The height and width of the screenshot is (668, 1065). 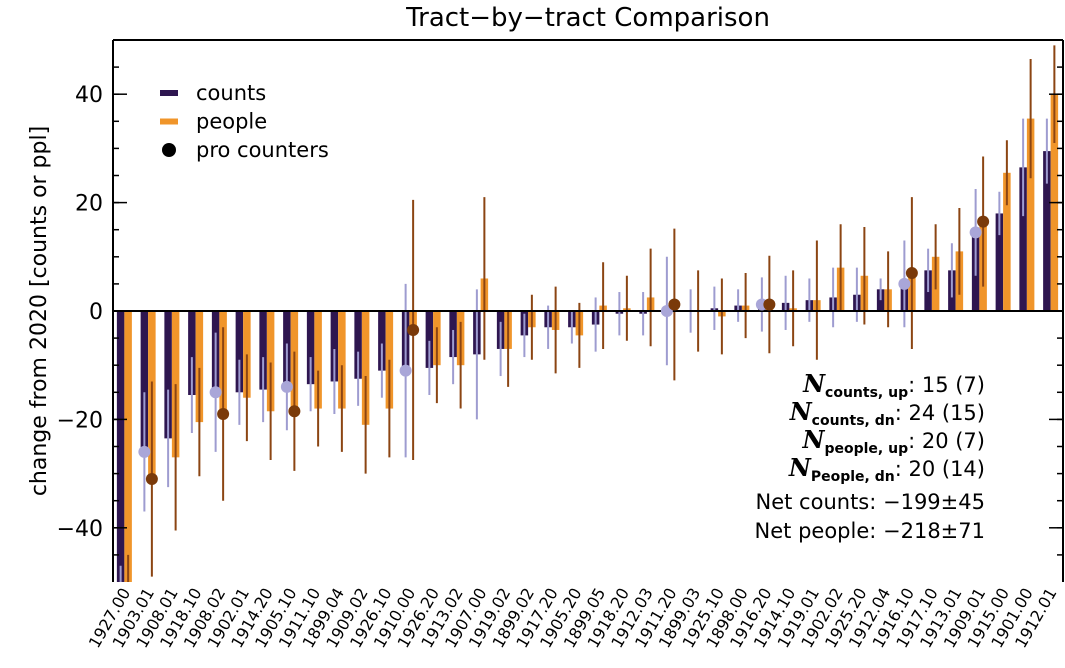 What do you see at coordinates (866, 449) in the screenshot?
I see `annotation-subscript: people, up` at bounding box center [866, 449].